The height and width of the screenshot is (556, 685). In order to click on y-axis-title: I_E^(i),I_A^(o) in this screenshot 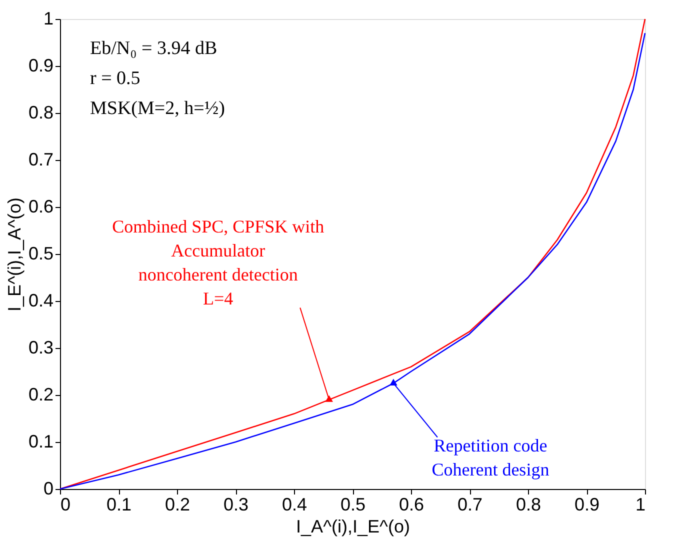, I will do `click(14, 255)`.